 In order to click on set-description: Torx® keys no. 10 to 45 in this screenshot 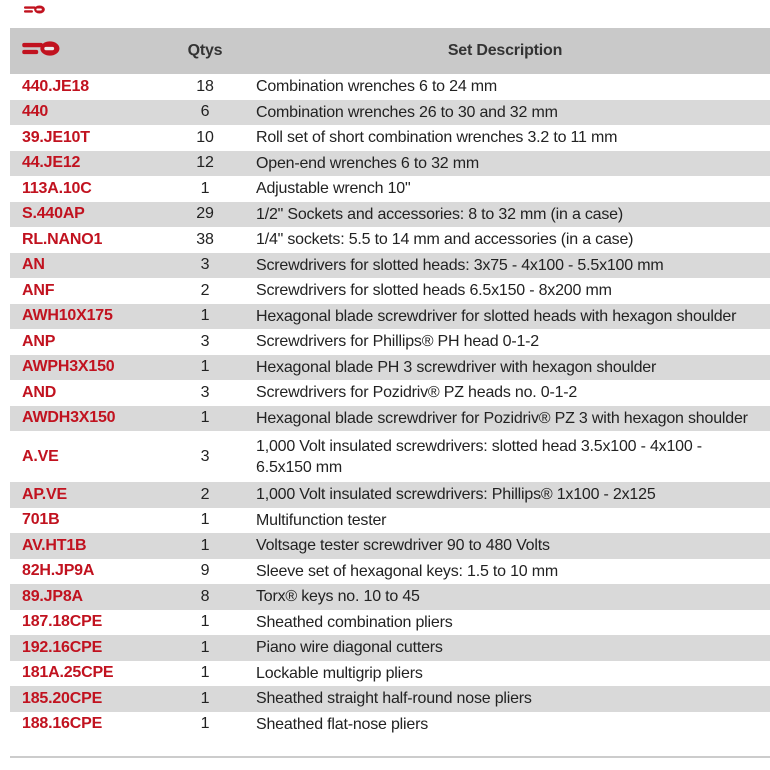, I will do `click(338, 597)`.